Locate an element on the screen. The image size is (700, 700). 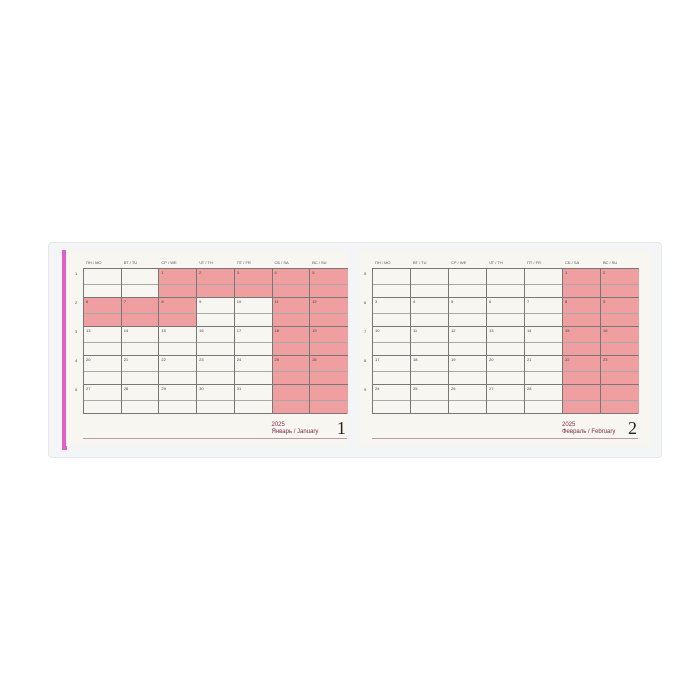
week-number: 3 is located at coordinates (76, 331).